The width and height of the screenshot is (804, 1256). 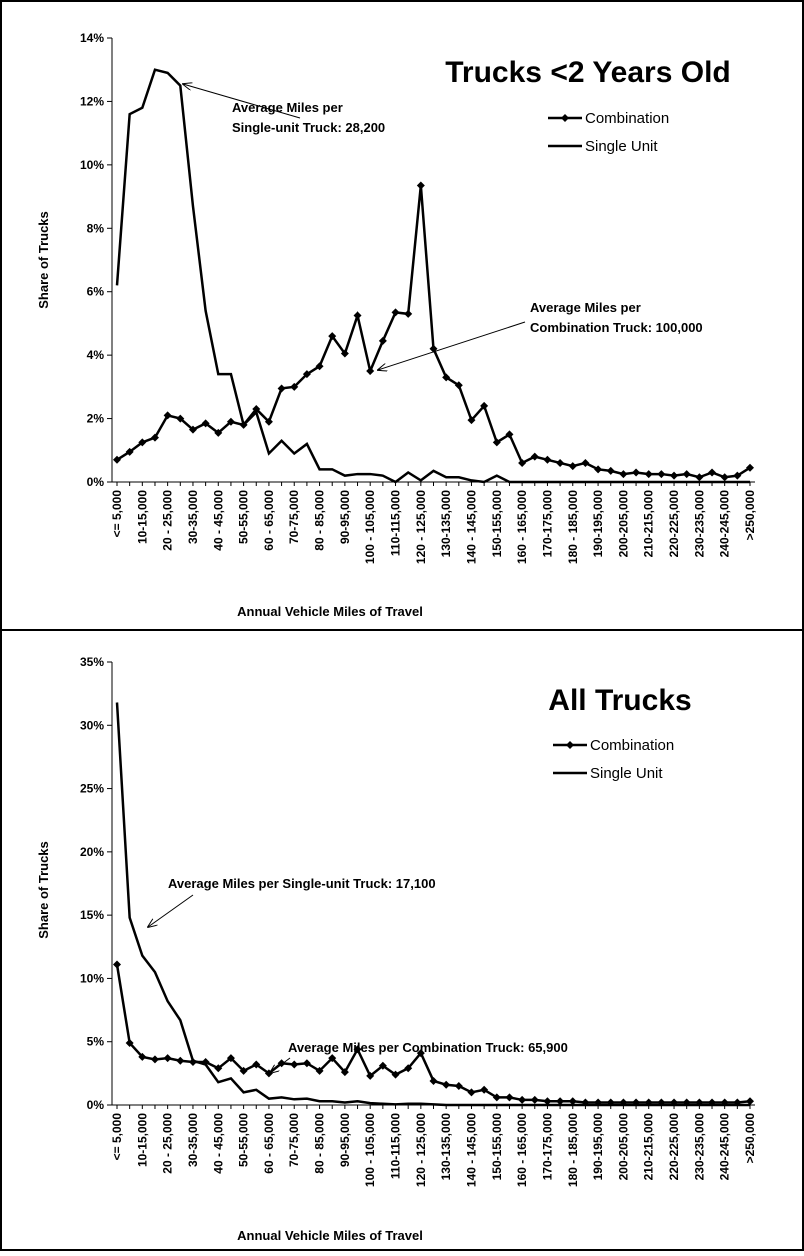 I want to click on x-tick-label: 240-245,000, so click(x=725, y=1147).